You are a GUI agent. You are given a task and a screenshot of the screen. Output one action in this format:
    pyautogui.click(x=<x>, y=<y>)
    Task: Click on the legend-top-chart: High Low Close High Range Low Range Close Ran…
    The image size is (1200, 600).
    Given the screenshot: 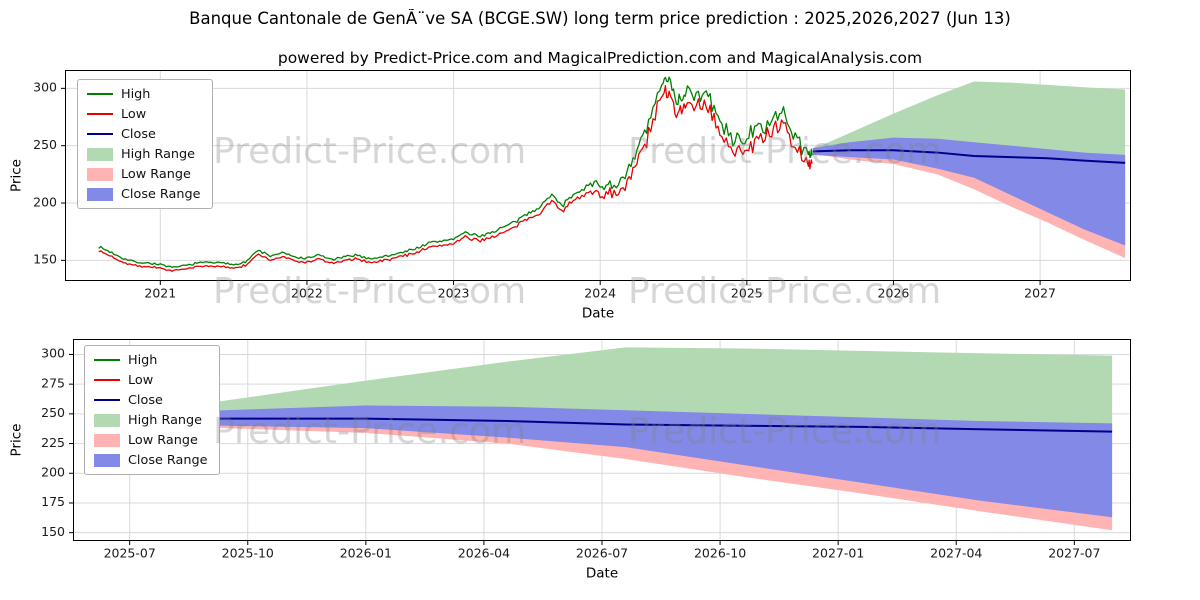 What is the action you would take?
    pyautogui.click(x=145, y=144)
    